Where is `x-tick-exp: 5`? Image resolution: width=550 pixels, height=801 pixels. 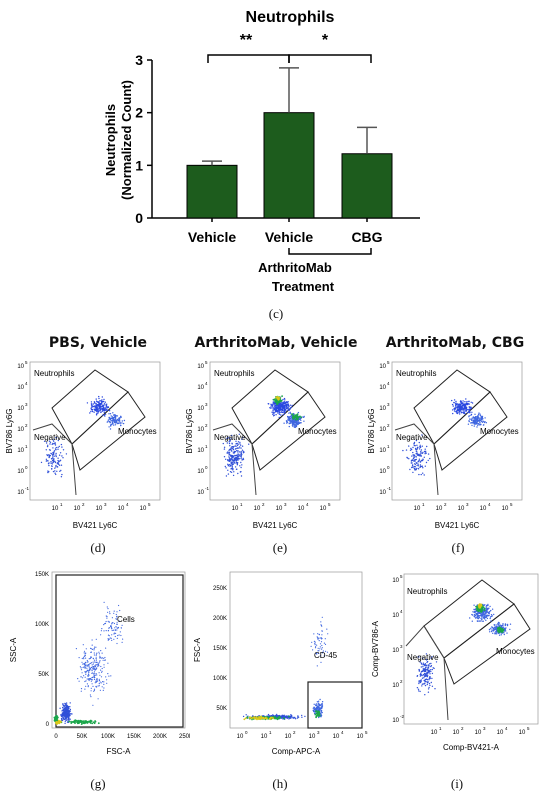 x-tick-exp: 5 is located at coordinates (366, 732).